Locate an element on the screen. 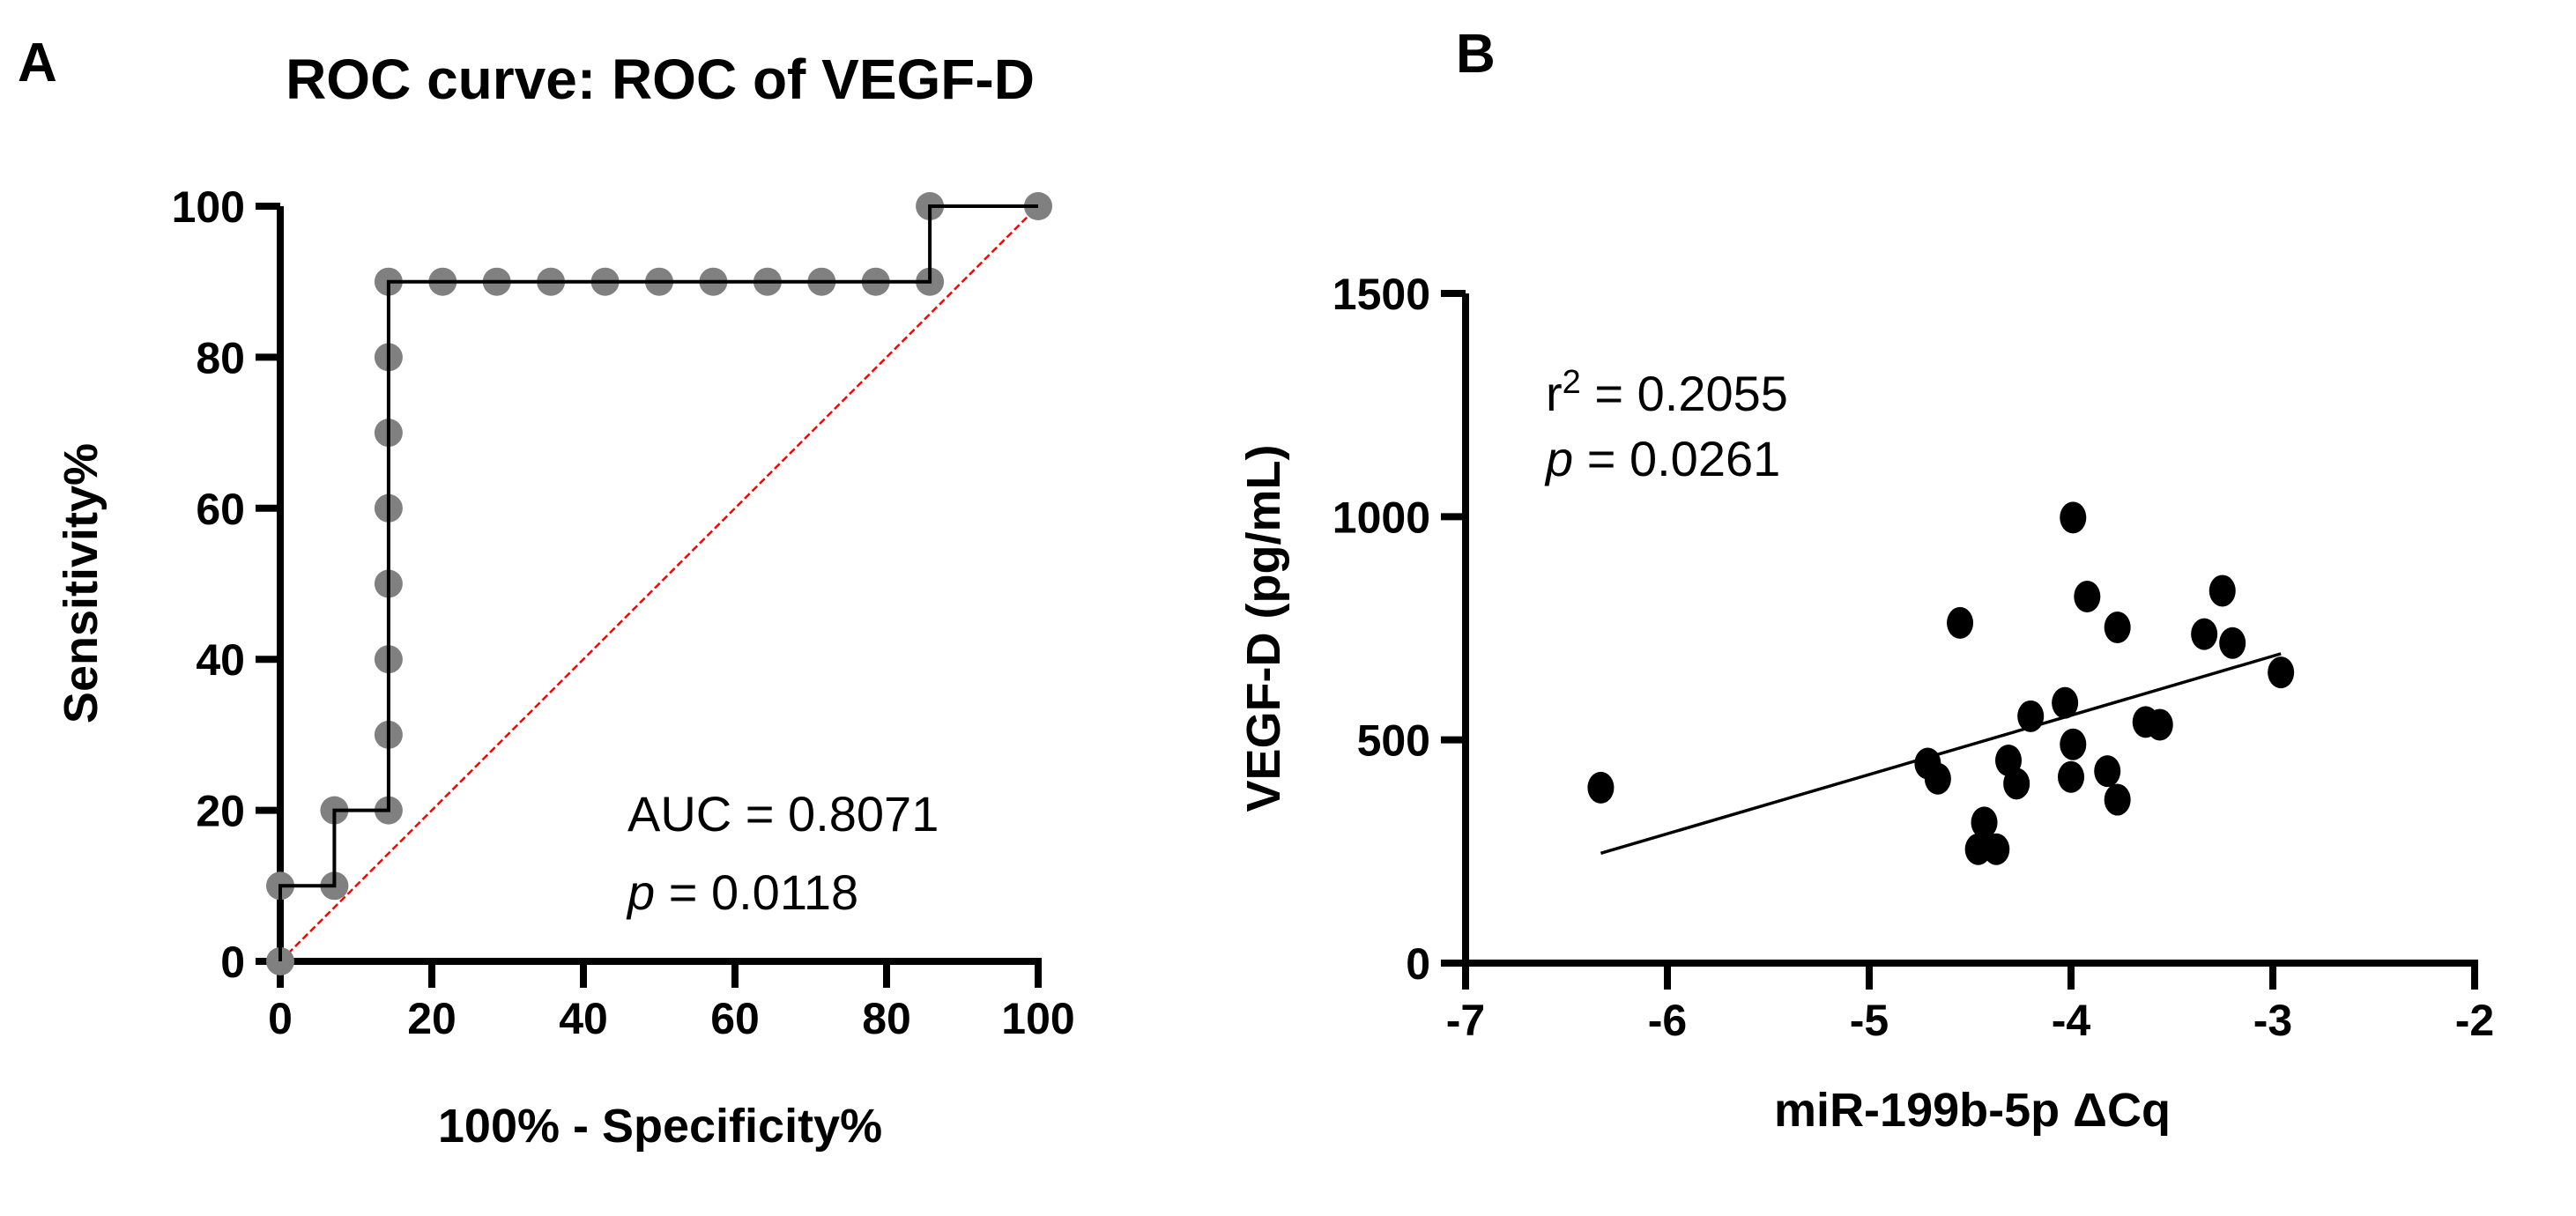 This screenshot has height=1216, width=2576. r2-value: = 0.2055 is located at coordinates (1684, 394).